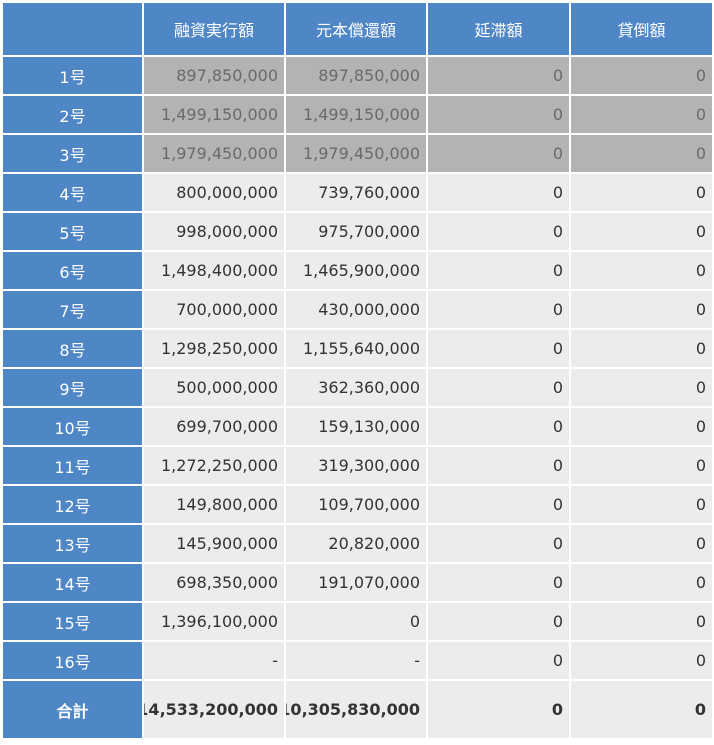 The image size is (714, 745). What do you see at coordinates (356, 426) in the screenshot?
I see `repaid-amount-cell: 159,130,000` at bounding box center [356, 426].